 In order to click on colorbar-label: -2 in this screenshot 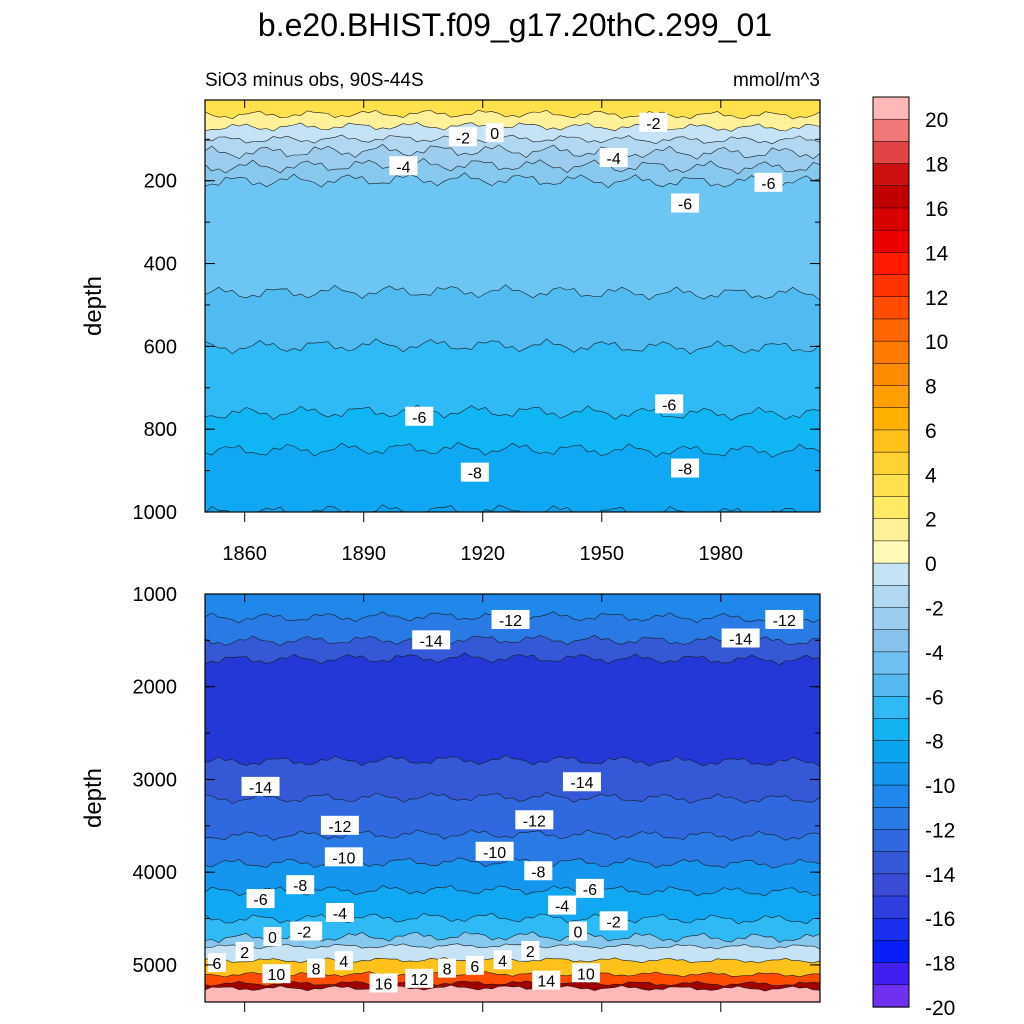, I will do `click(934, 608)`.